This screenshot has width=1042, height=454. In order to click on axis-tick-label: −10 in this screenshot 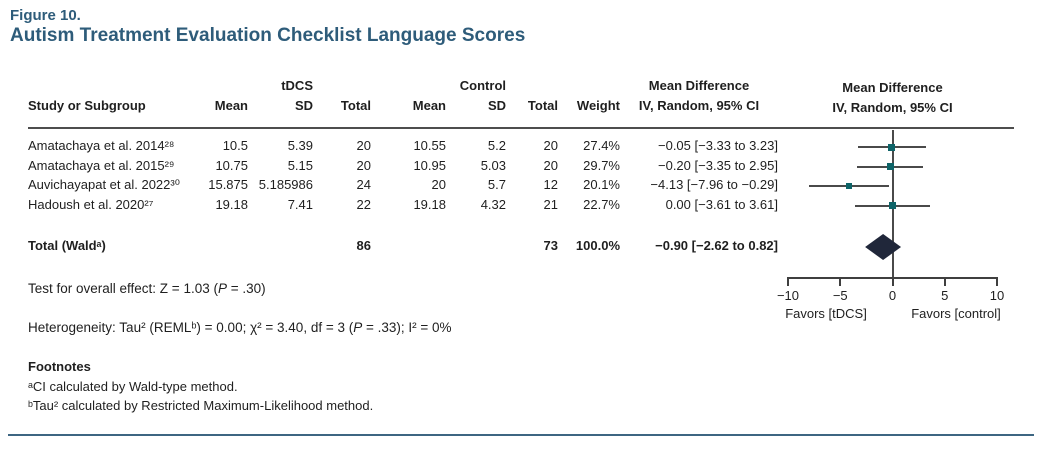, I will do `click(788, 295)`.